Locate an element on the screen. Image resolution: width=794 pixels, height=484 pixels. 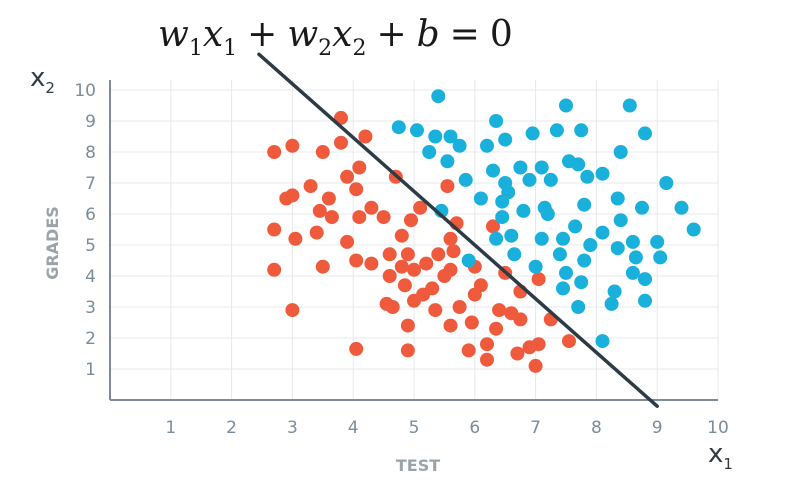
x-tick-label: 3 is located at coordinates (292, 428).